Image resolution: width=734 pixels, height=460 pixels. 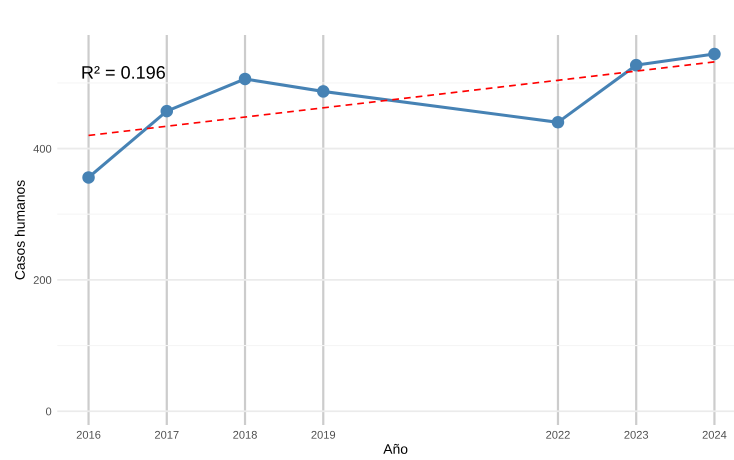 I want to click on y-tick-label: 0, so click(x=49, y=412).